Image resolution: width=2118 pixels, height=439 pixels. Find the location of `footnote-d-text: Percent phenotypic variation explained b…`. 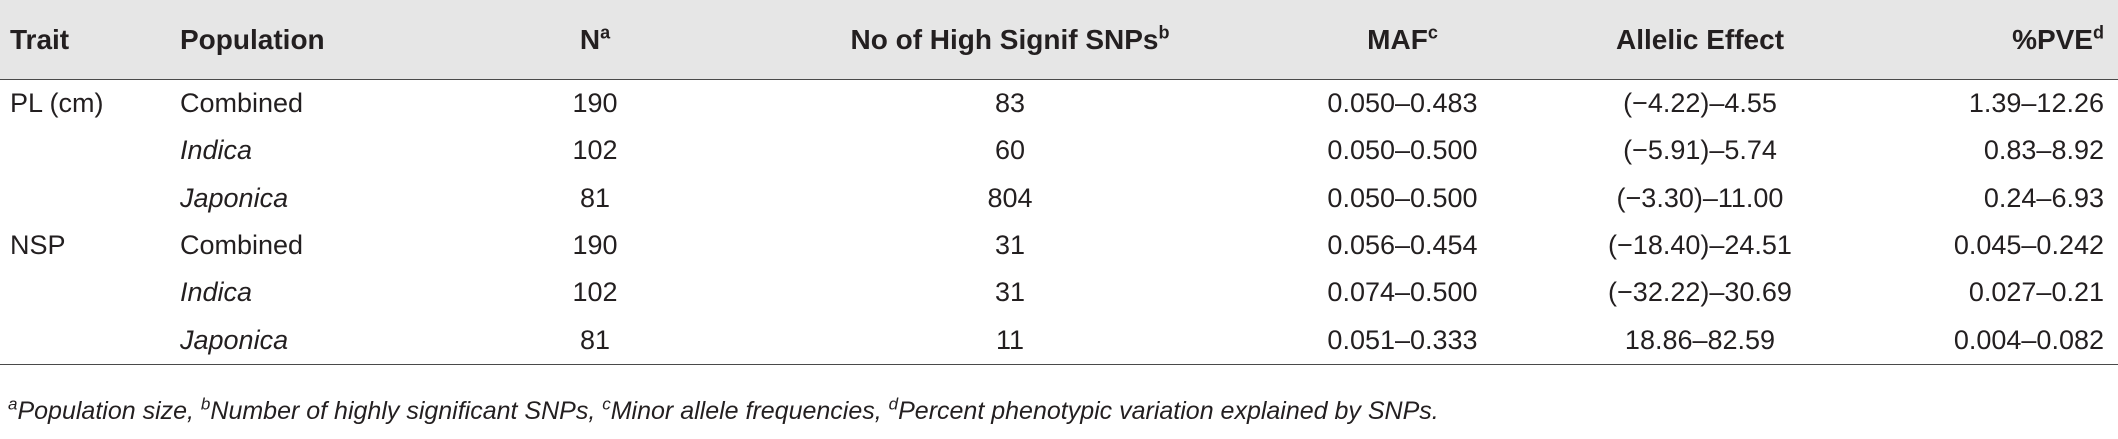

footnote-d-text: Percent phenotypic variation explained b… is located at coordinates (1168, 411).